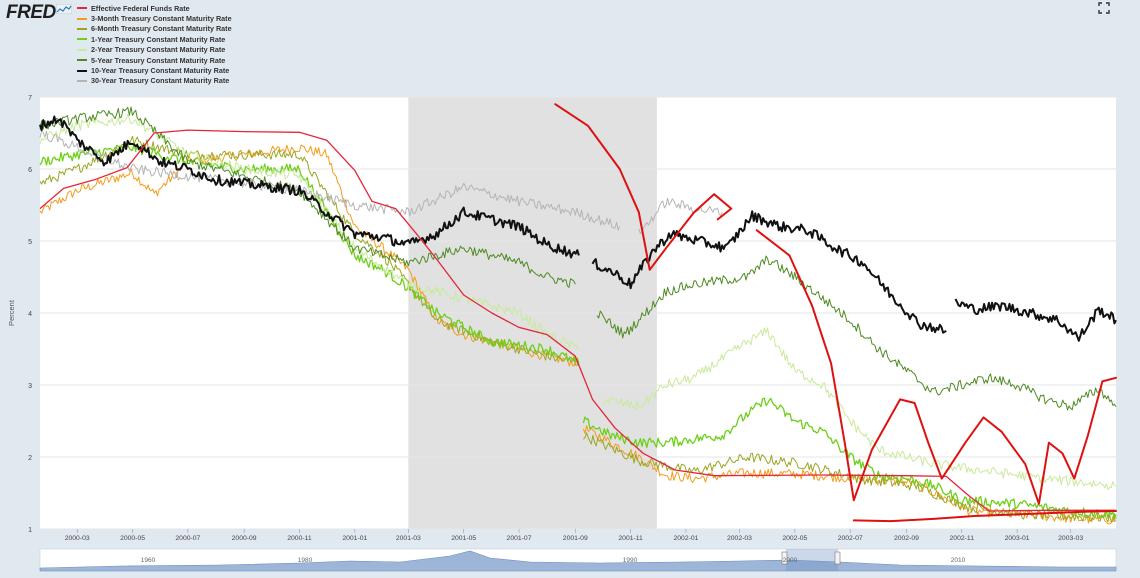 The width and height of the screenshot is (1140, 578). What do you see at coordinates (962, 538) in the screenshot?
I see `x-tick-label: 2002-11` at bounding box center [962, 538].